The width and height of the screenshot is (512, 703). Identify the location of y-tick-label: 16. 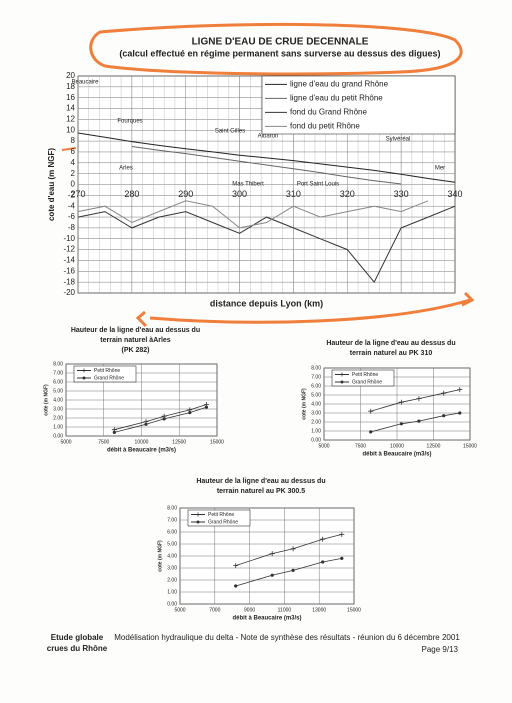
(70, 97).